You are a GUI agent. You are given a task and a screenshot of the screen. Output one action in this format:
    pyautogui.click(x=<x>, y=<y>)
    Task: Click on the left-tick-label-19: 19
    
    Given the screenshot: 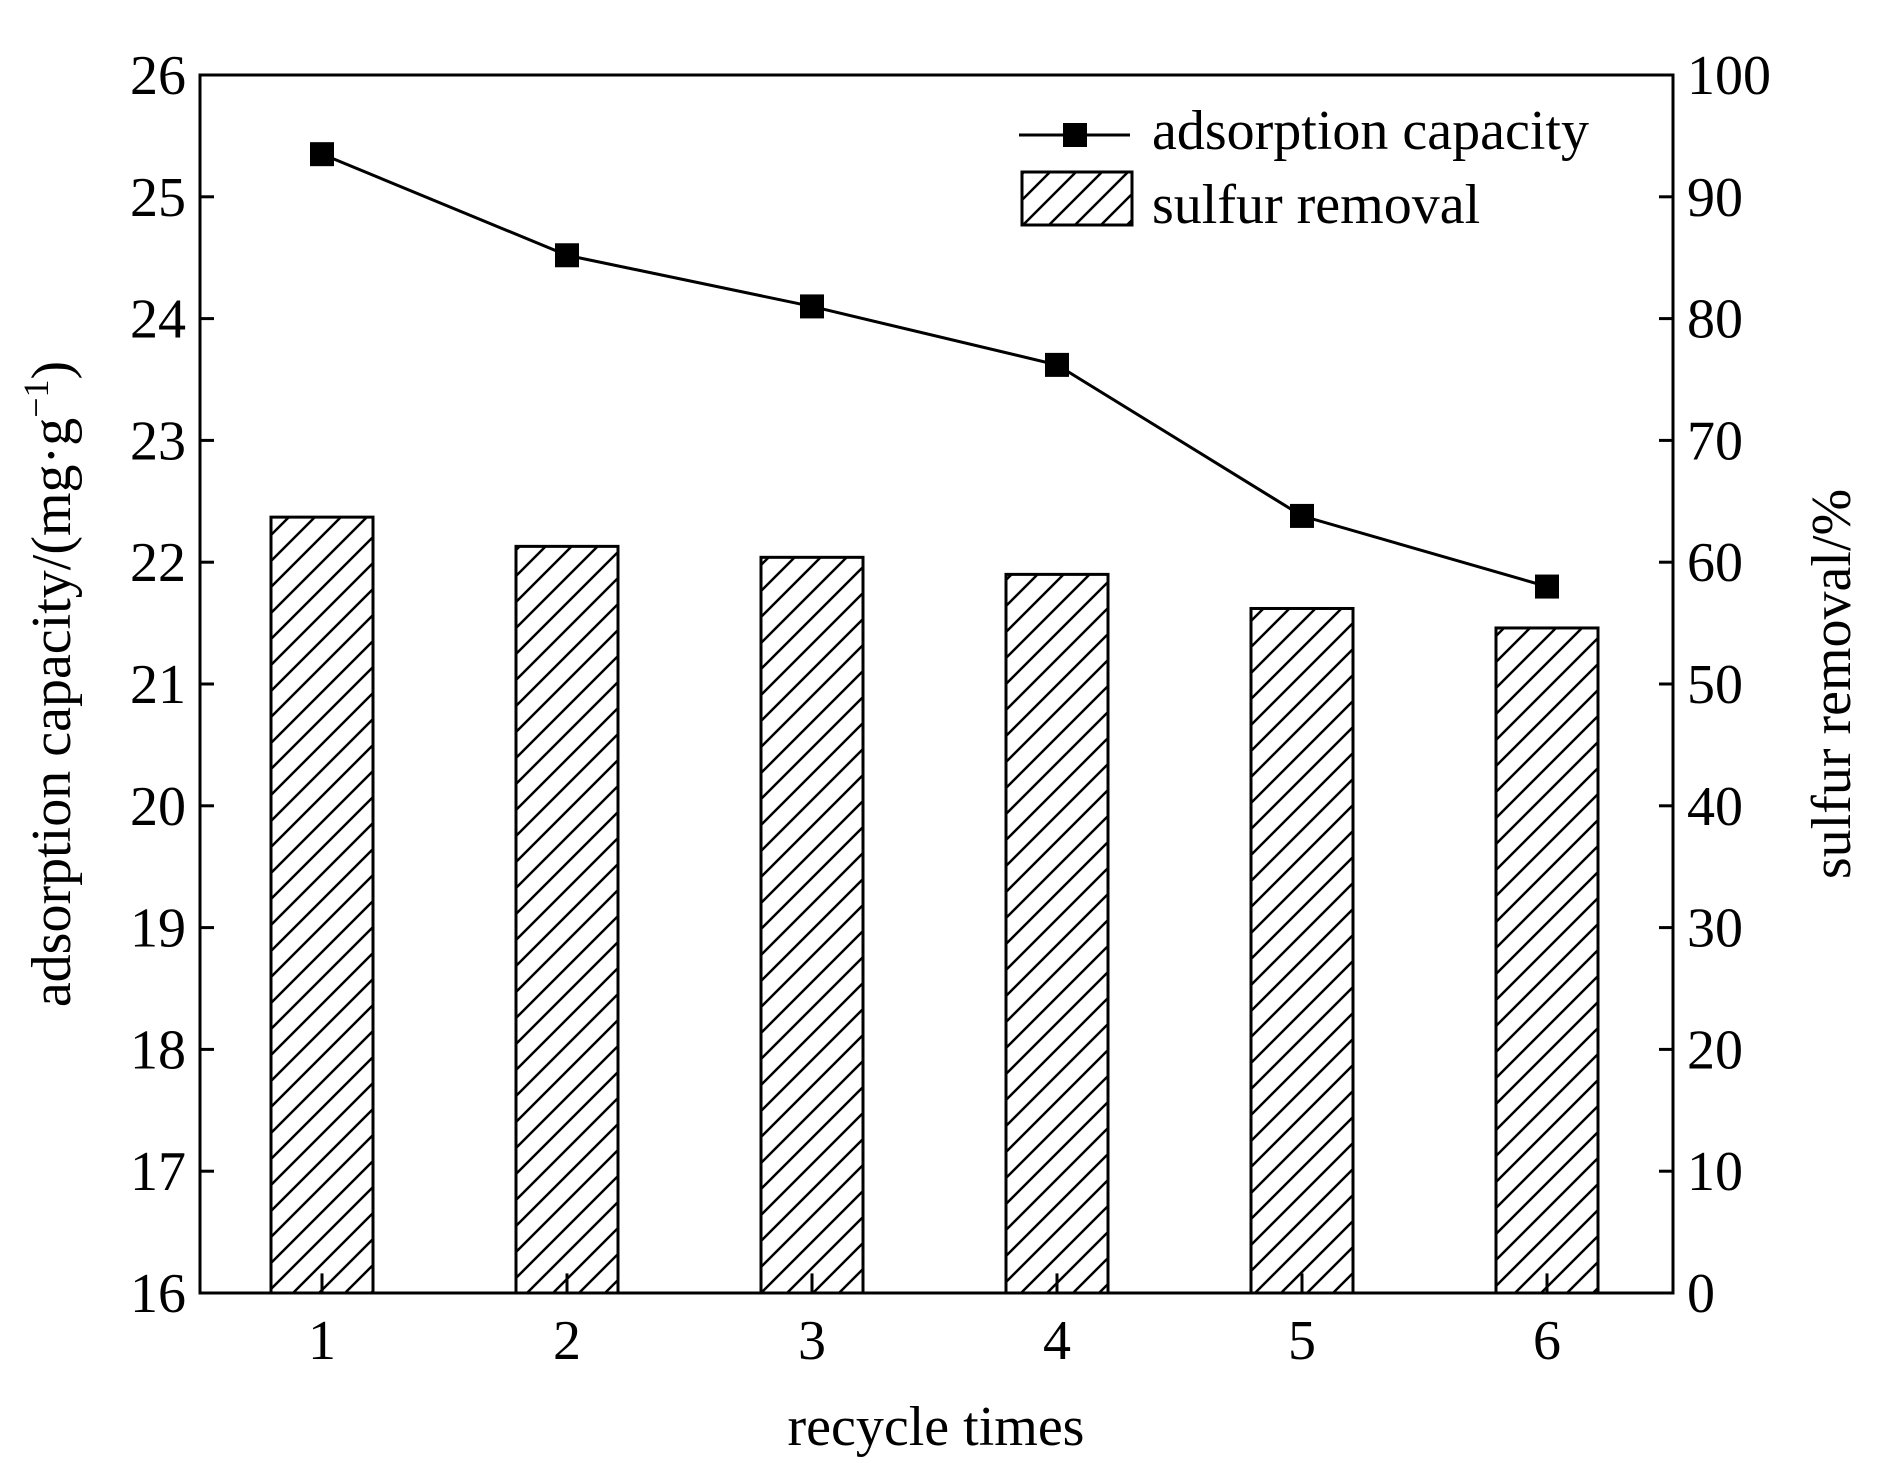 What is the action you would take?
    pyautogui.click(x=158, y=929)
    